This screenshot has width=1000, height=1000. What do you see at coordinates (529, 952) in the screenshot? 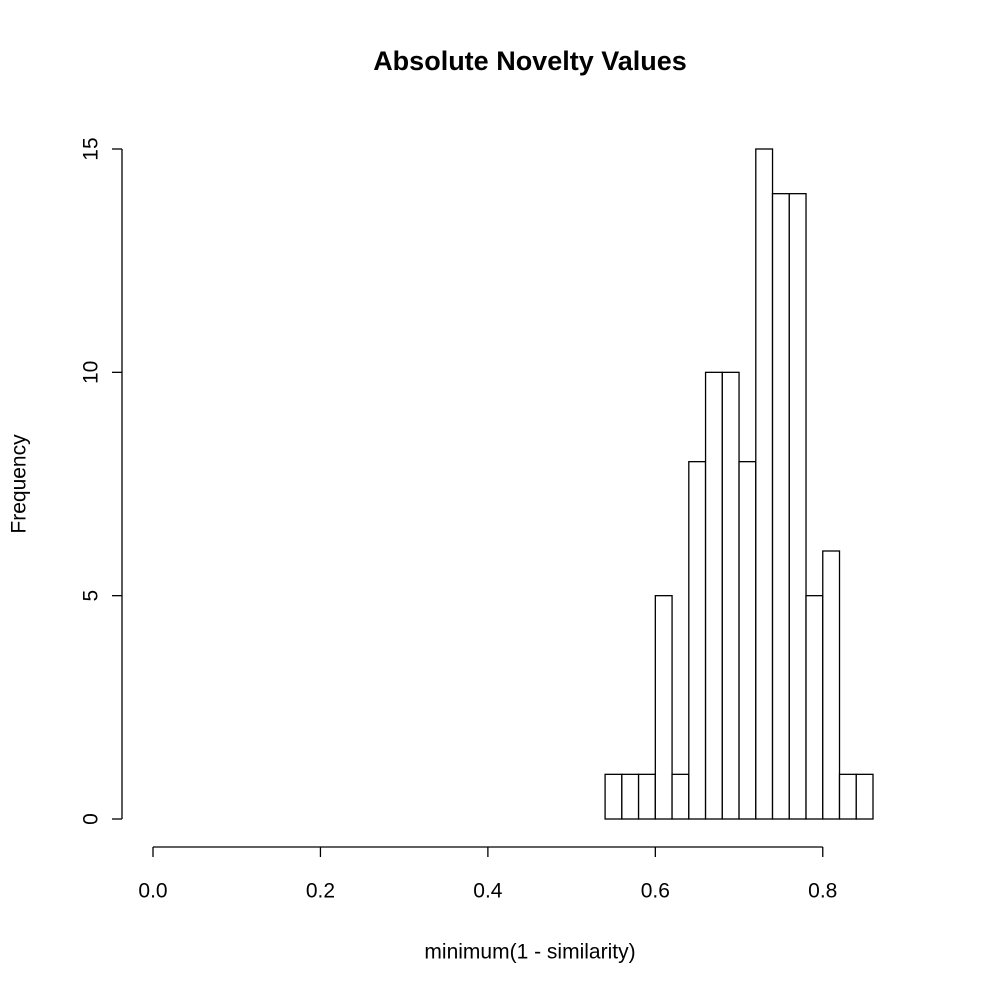
I see `x-axis-label: minimum(1 - similarity)` at bounding box center [529, 952].